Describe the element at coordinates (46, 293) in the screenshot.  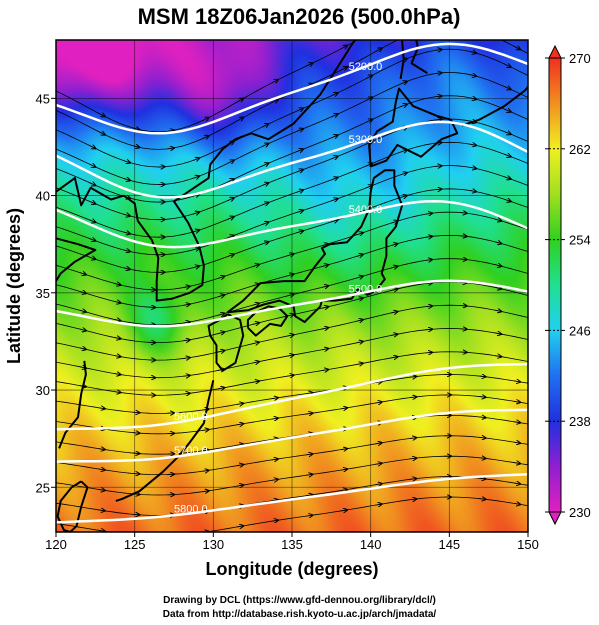
I see `y-axis-ticks: 25 30 35 40 45` at that location.